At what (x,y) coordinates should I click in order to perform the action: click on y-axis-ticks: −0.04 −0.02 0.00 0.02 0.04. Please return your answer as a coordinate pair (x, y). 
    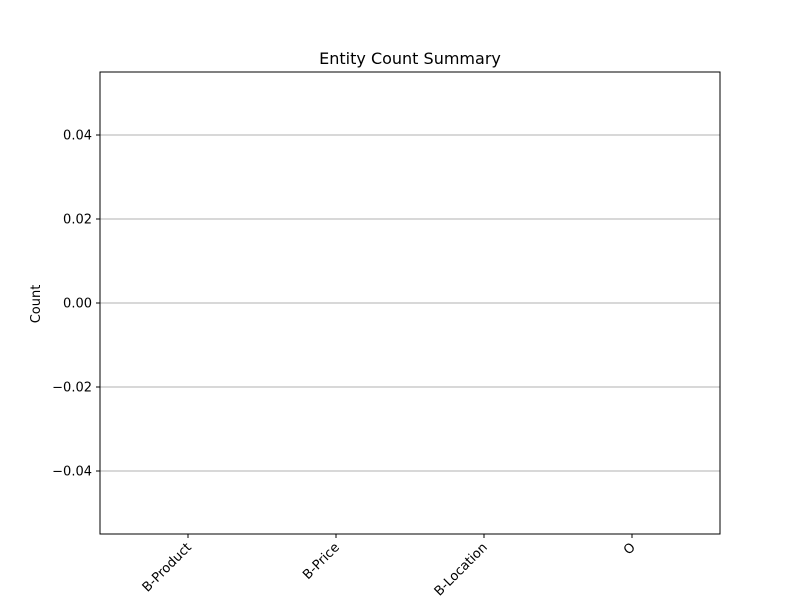
    Looking at the image, I should click on (76, 304).